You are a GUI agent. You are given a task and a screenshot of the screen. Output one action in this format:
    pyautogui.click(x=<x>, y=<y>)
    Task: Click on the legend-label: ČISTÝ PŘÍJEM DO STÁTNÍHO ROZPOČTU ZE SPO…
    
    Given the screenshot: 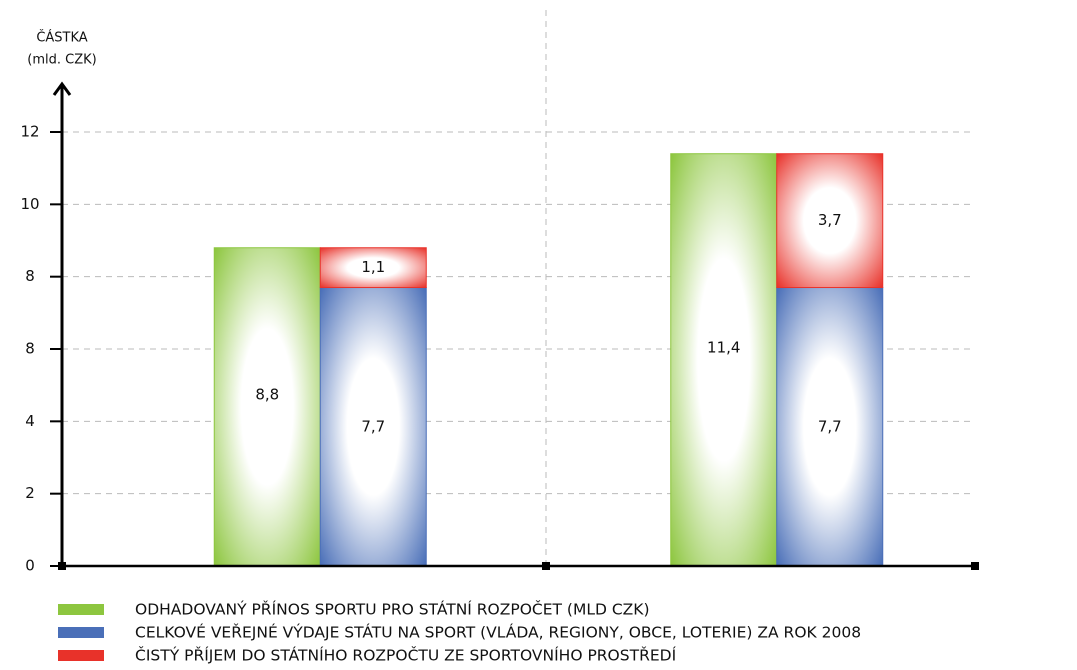 What is the action you would take?
    pyautogui.click(x=406, y=655)
    